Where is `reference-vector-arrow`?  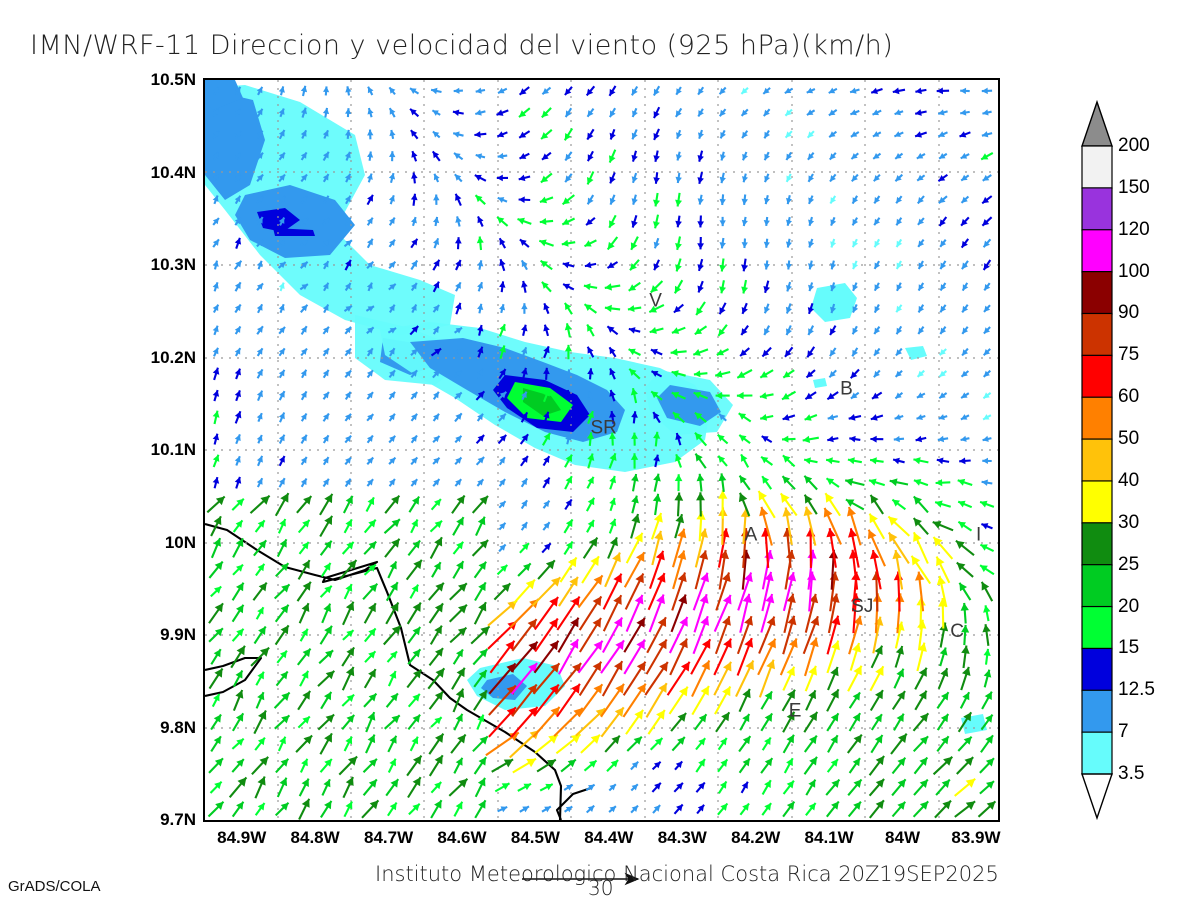
reference-vector-arrow is located at coordinates (581, 879).